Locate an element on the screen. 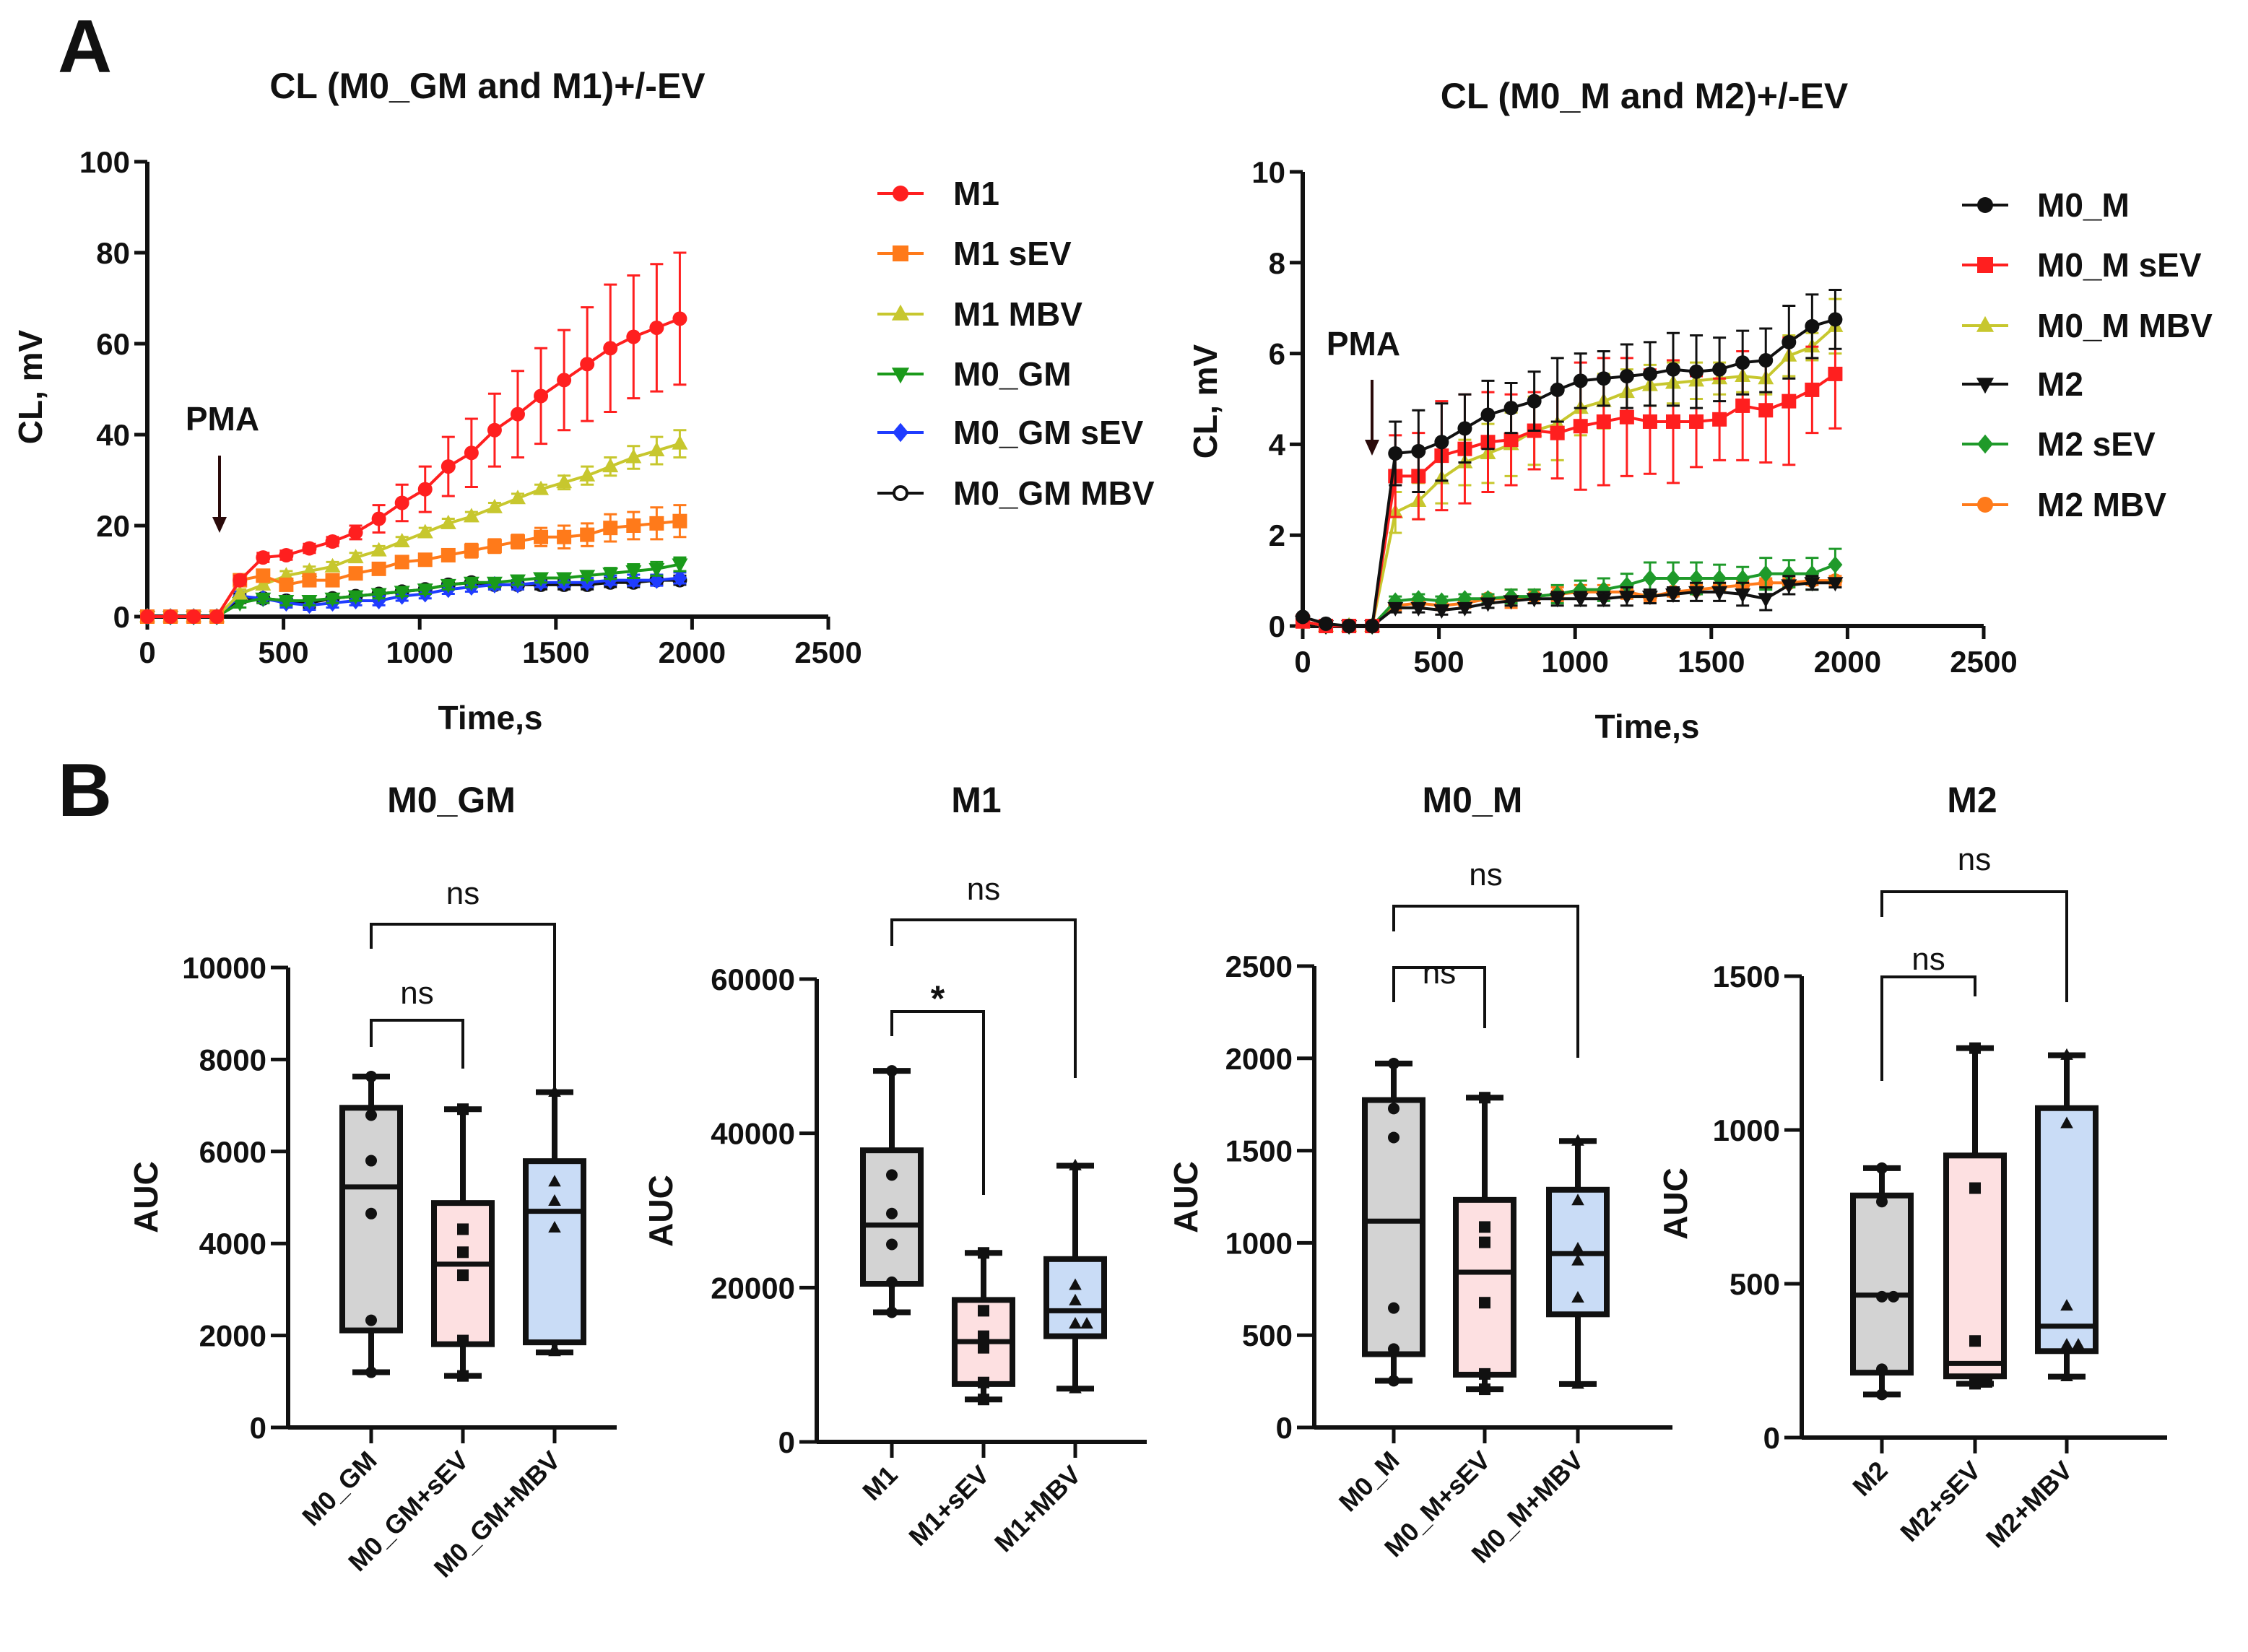  category-label: M2 is located at coordinates (1869, 1479).